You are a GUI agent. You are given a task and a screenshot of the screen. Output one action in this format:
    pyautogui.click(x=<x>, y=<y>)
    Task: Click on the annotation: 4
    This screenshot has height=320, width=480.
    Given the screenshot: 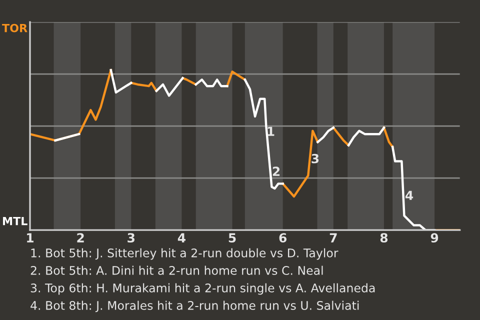 What is the action you would take?
    pyautogui.click(x=409, y=195)
    